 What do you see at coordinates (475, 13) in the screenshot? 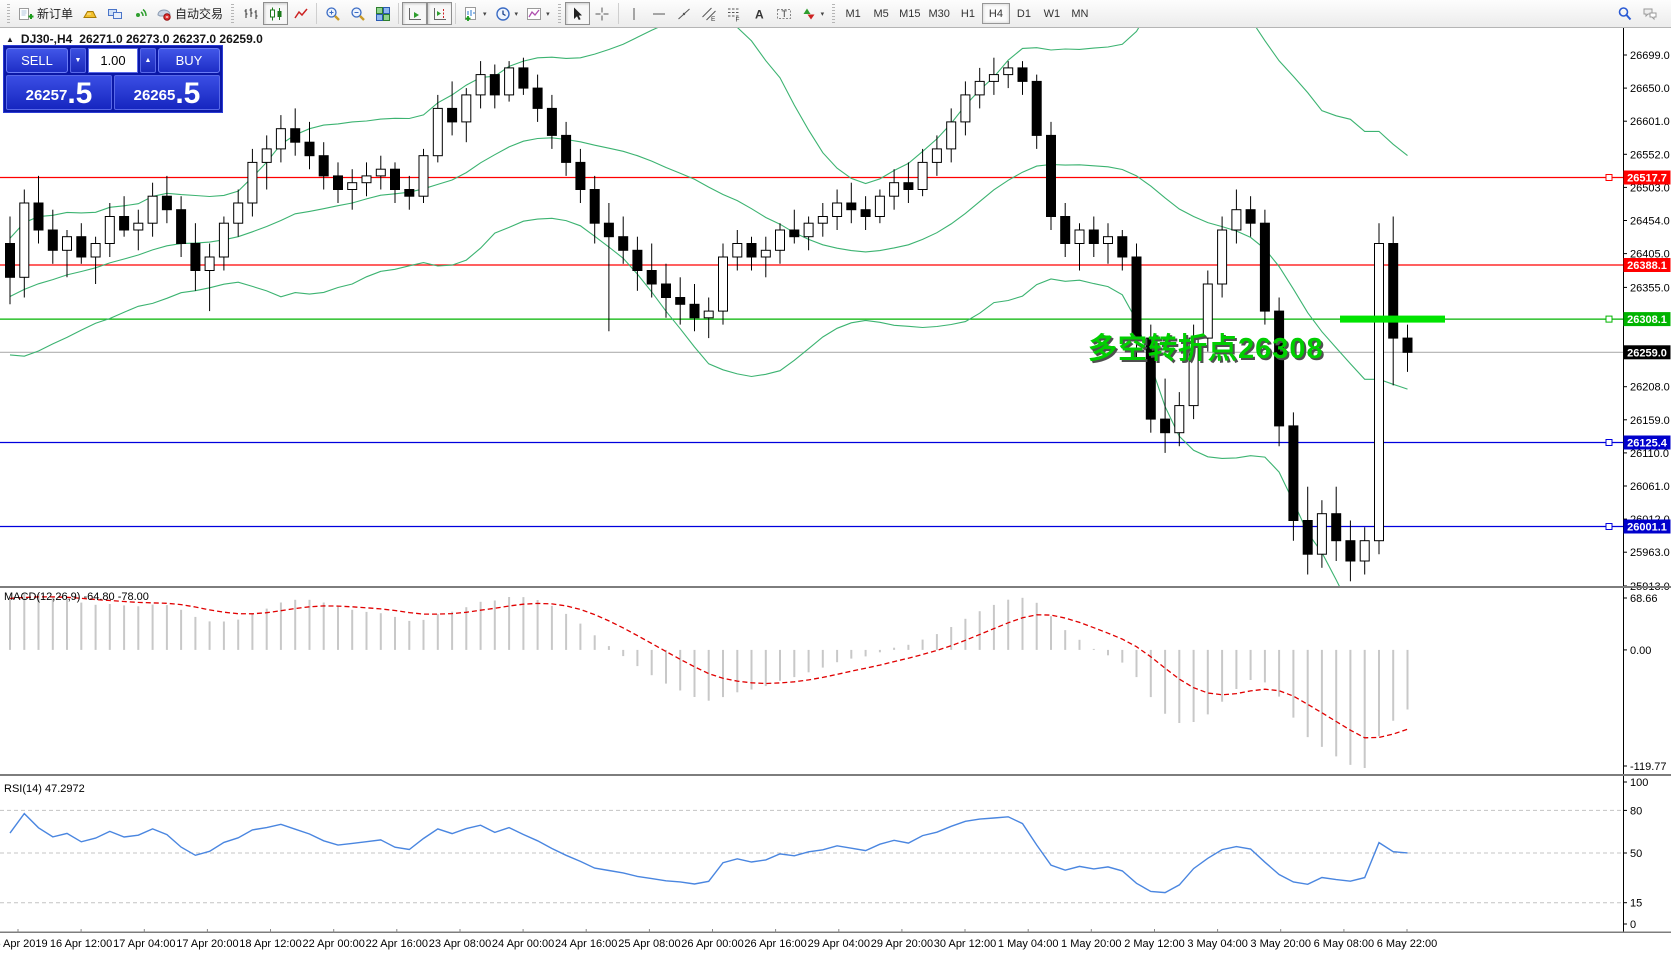
I see `new-chart-button: ▾` at bounding box center [475, 13].